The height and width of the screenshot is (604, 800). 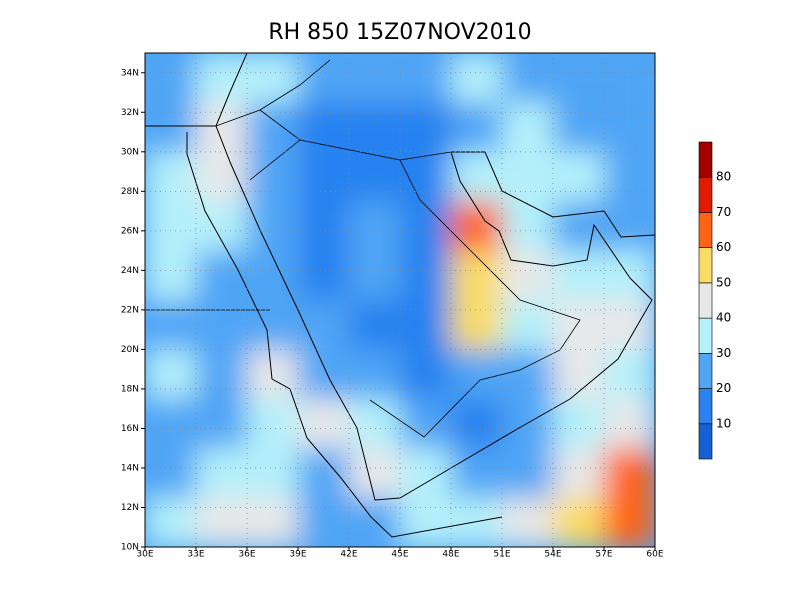 I want to click on colorbar-label: 30, so click(x=723, y=353).